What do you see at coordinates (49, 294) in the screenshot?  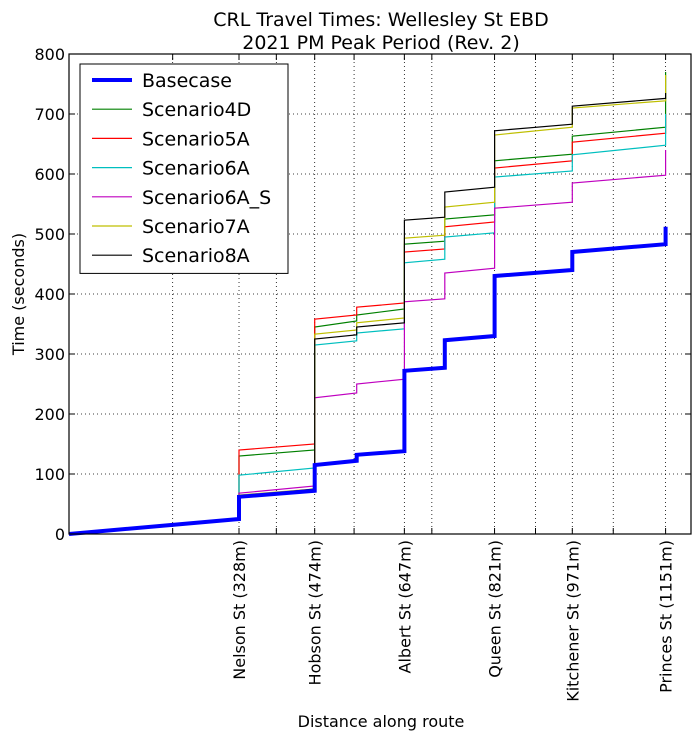 I see `y-tick-label: 400` at bounding box center [49, 294].